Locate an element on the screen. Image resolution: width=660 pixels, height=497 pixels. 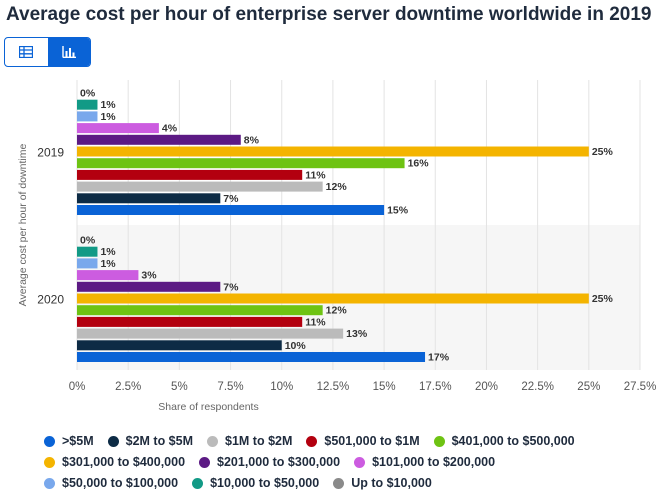
x-axis-title: Share of respondents is located at coordinates (208, 407).